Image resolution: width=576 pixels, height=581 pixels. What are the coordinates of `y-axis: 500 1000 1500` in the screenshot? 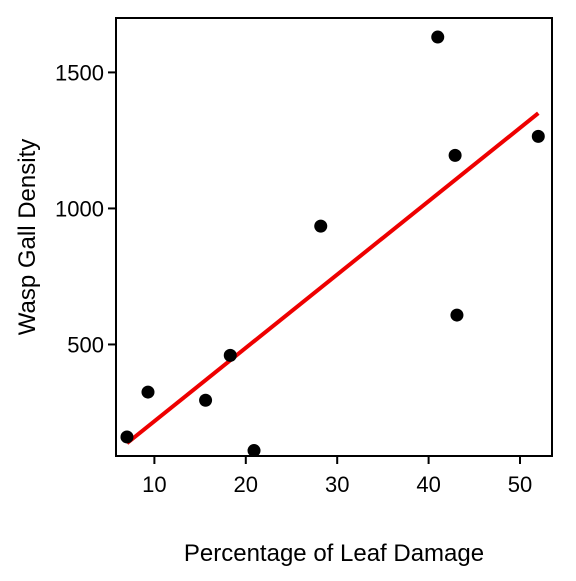 It's located at (85, 208).